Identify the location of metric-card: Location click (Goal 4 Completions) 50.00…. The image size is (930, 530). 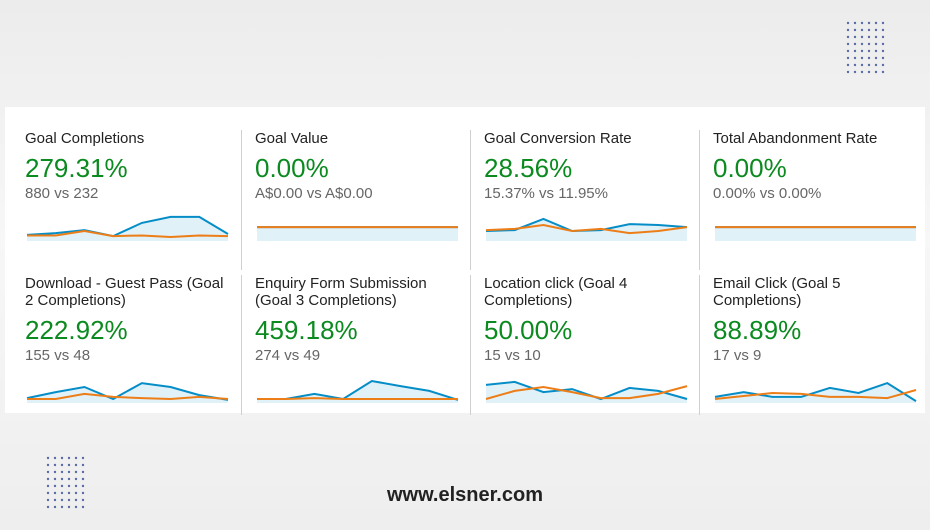
(584, 345).